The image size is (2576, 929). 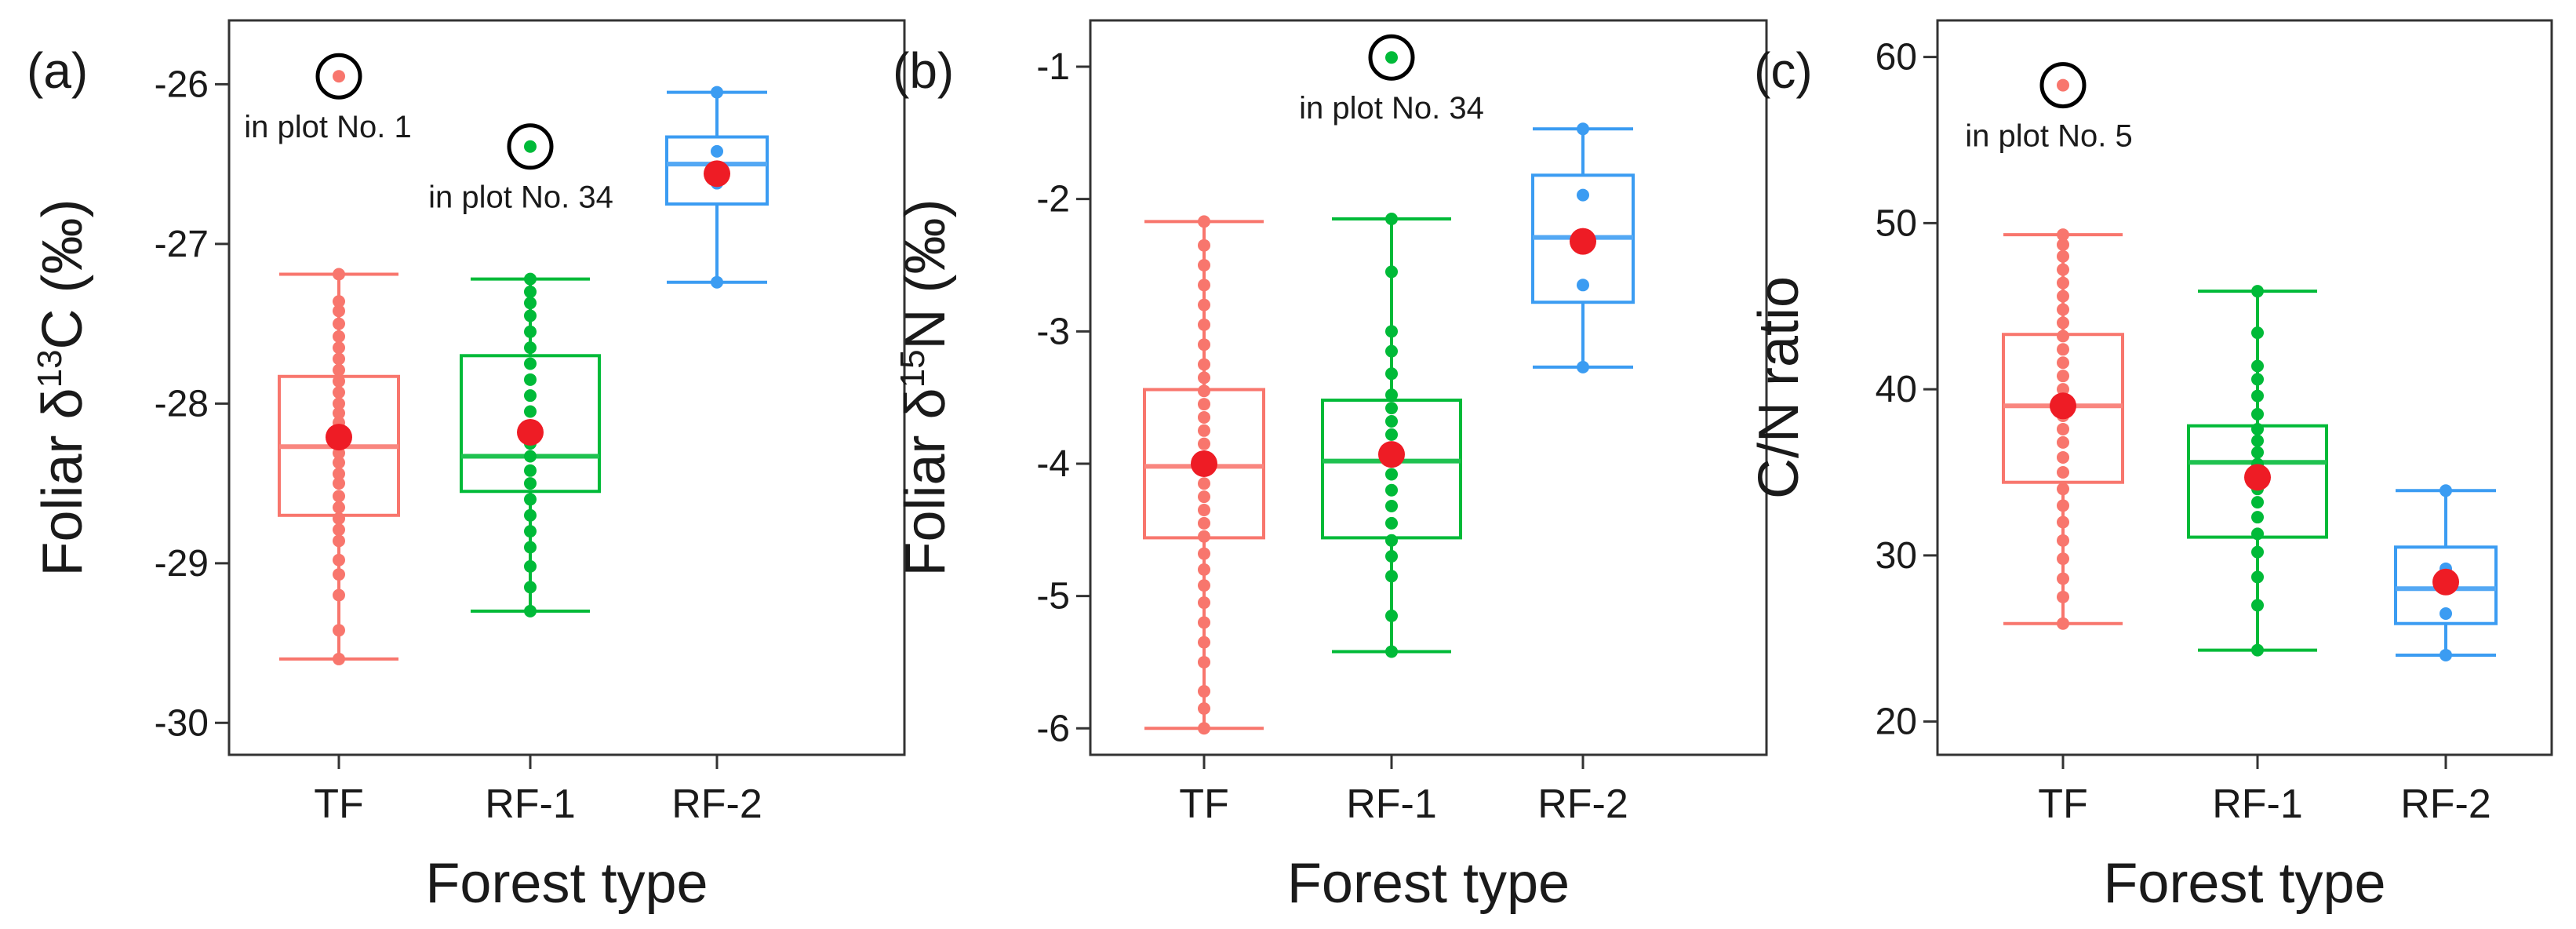 I want to click on y-tick-label: -30, so click(x=182, y=723).